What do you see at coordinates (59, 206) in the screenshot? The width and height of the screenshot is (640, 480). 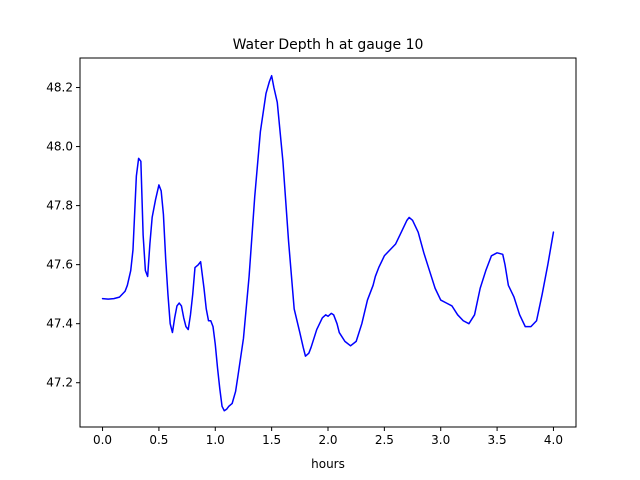 I see `y-tick-label: 47.8` at bounding box center [59, 206].